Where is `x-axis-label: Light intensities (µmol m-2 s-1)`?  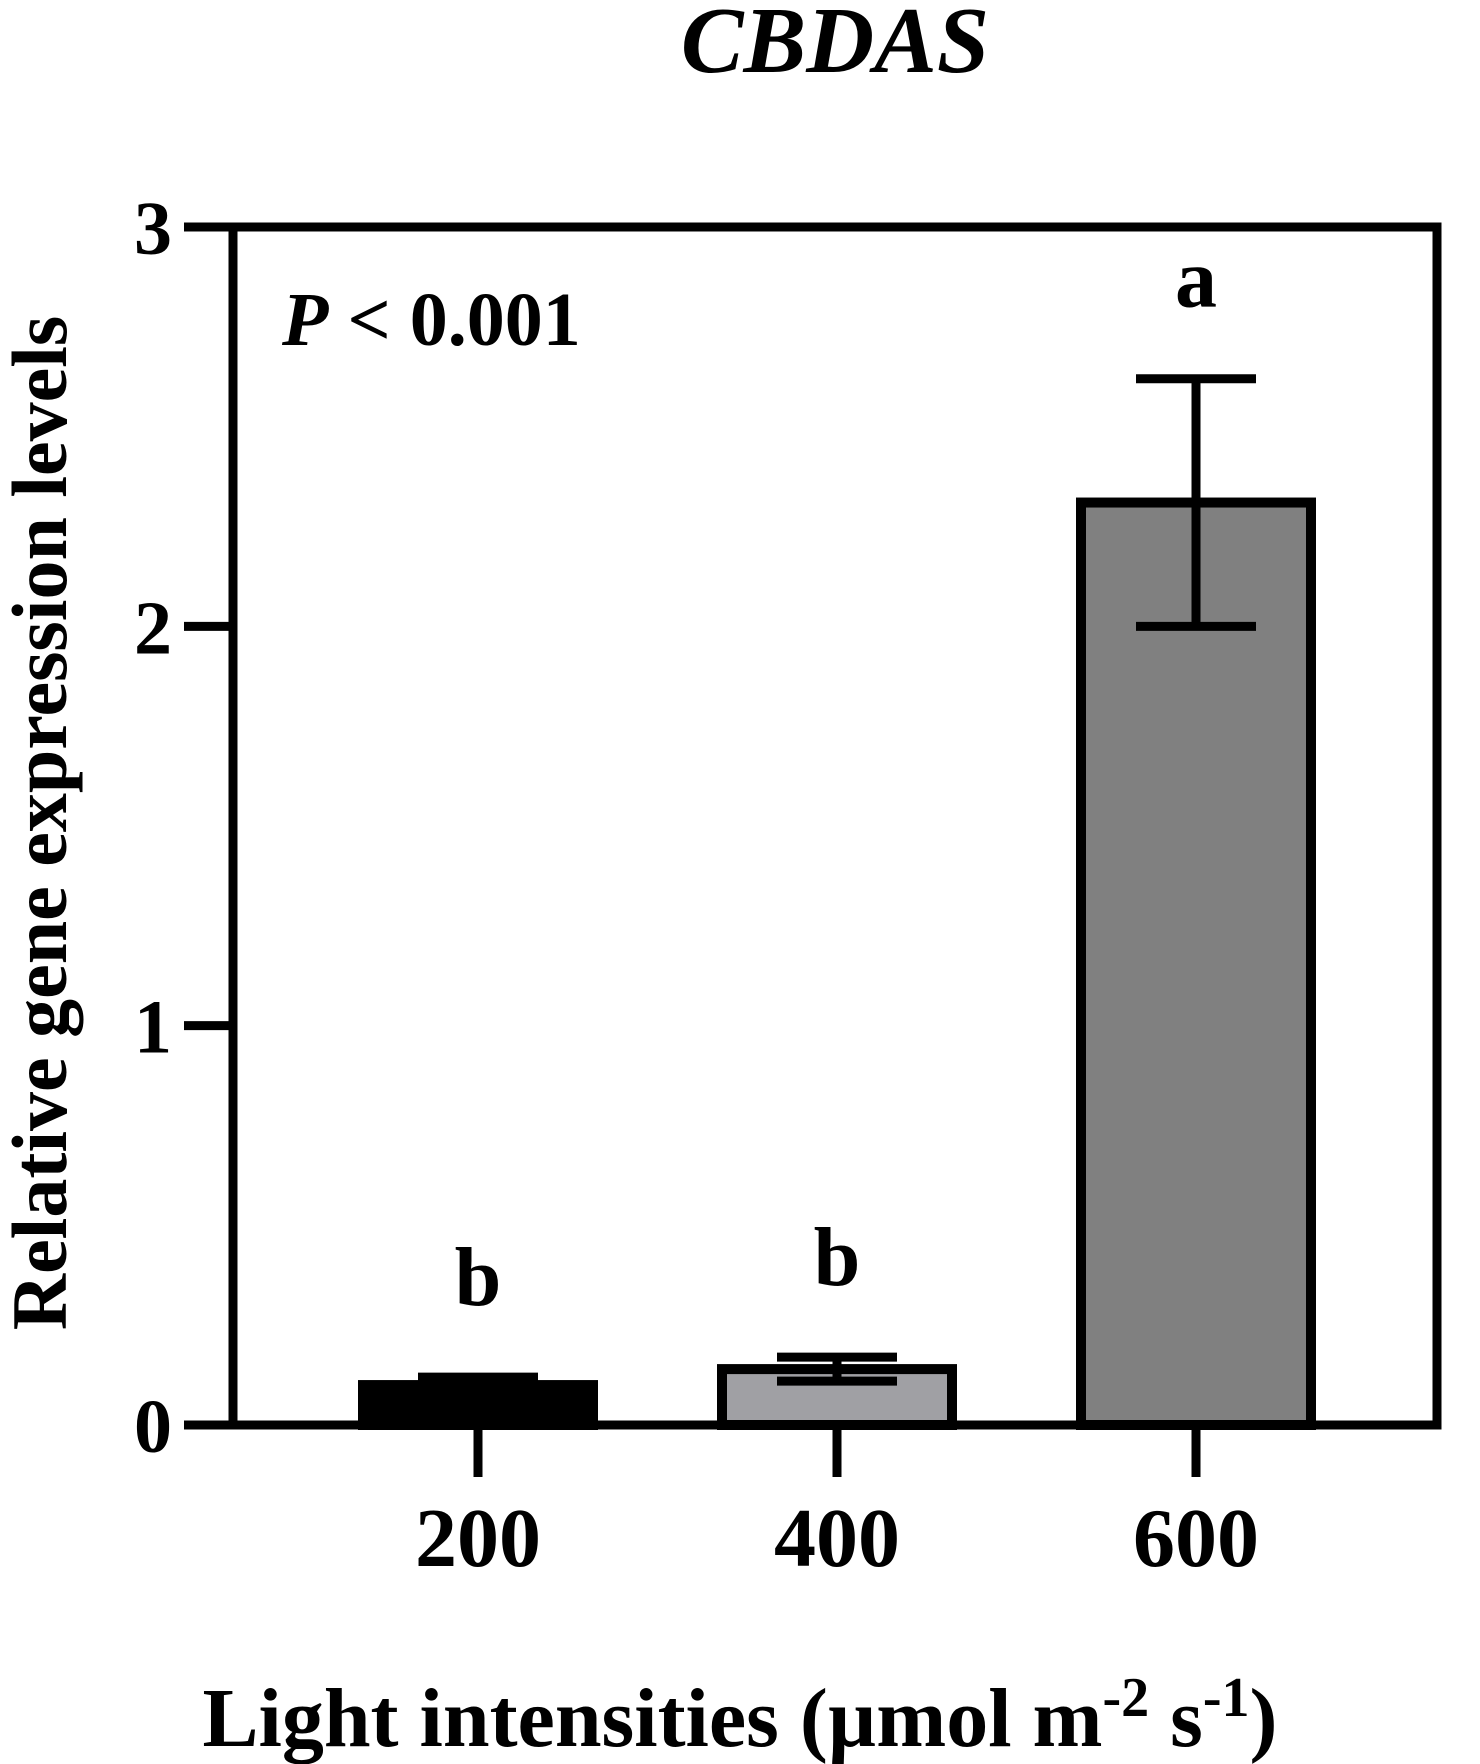
x-axis-label: Light intensities (µmol m-2 s-1) is located at coordinates (739, 1715).